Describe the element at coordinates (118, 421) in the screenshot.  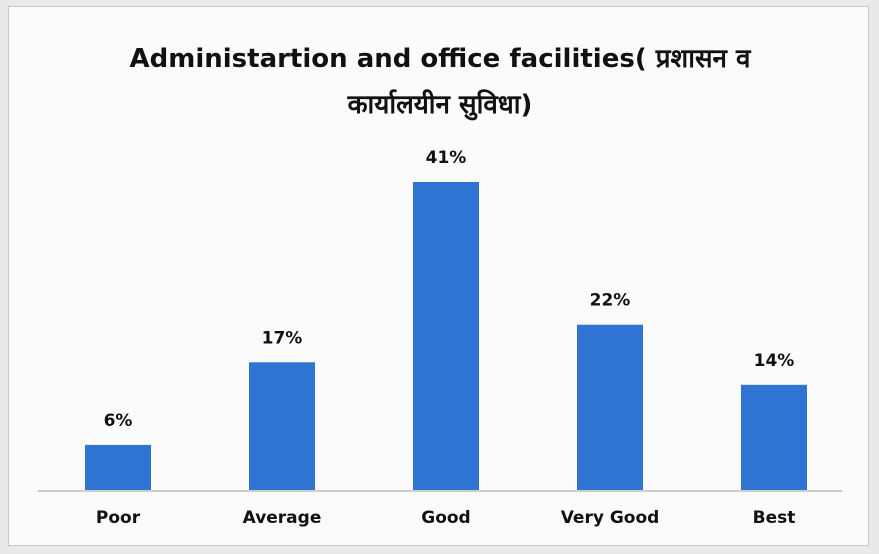
I see `value-label: 6%` at that location.